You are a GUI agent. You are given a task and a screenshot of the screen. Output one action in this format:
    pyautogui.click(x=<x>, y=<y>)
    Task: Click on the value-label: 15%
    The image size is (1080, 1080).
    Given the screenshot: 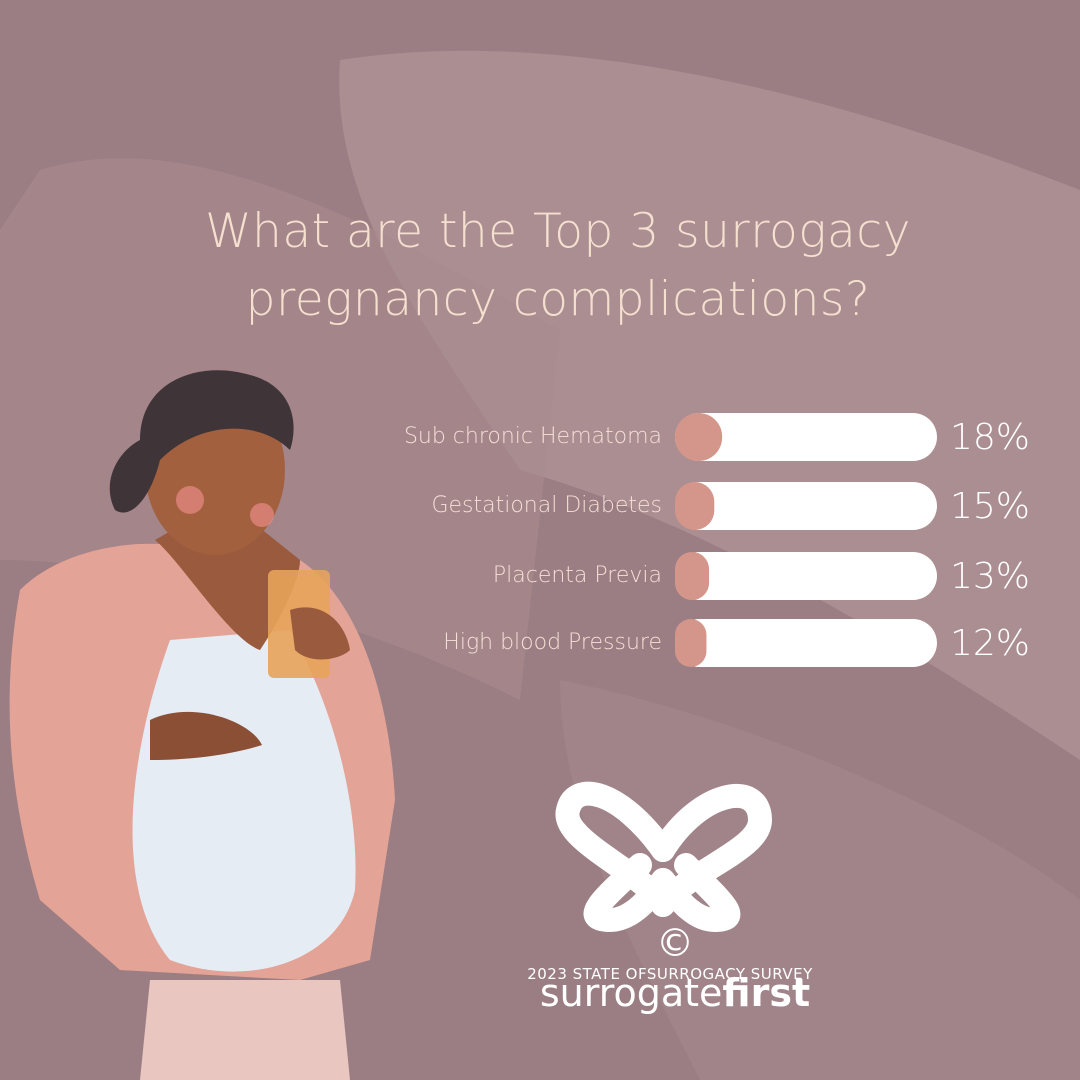 What is the action you would take?
    pyautogui.click(x=990, y=506)
    